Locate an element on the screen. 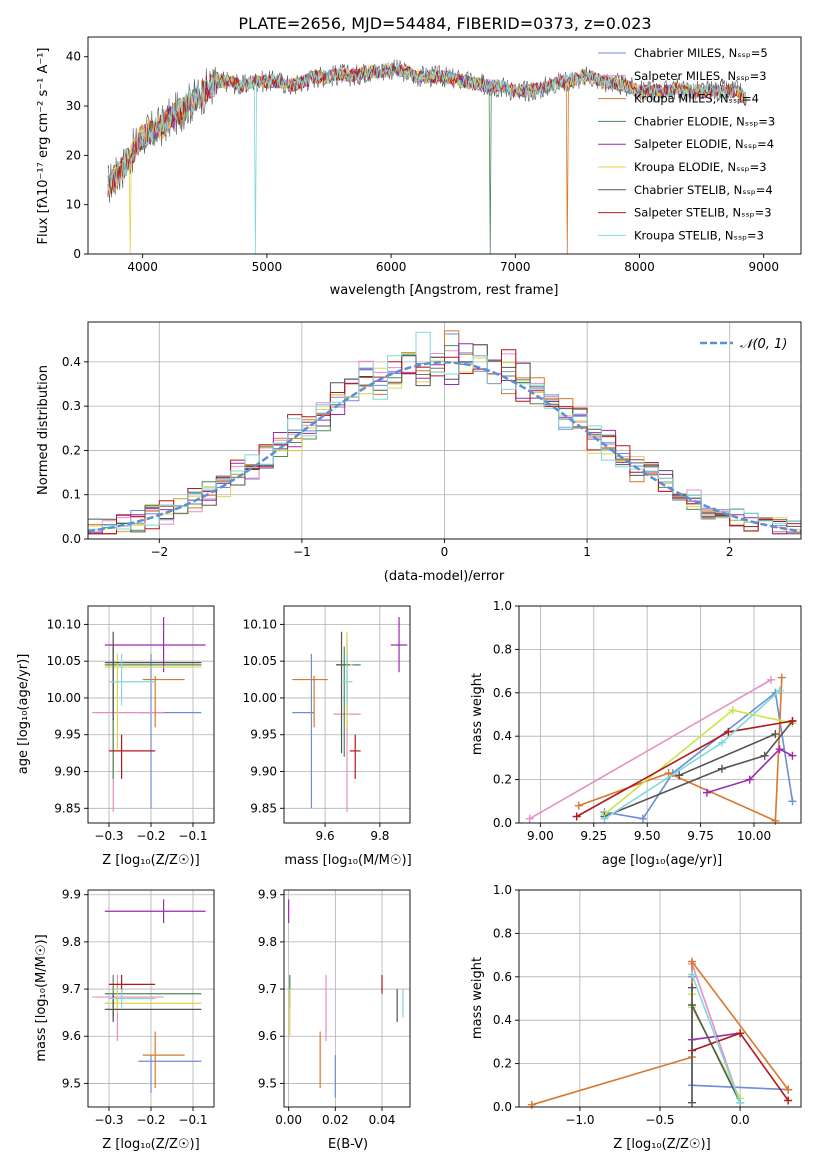 The image size is (819, 1170). y-tick-label: 9.9 is located at coordinates (267, 895).